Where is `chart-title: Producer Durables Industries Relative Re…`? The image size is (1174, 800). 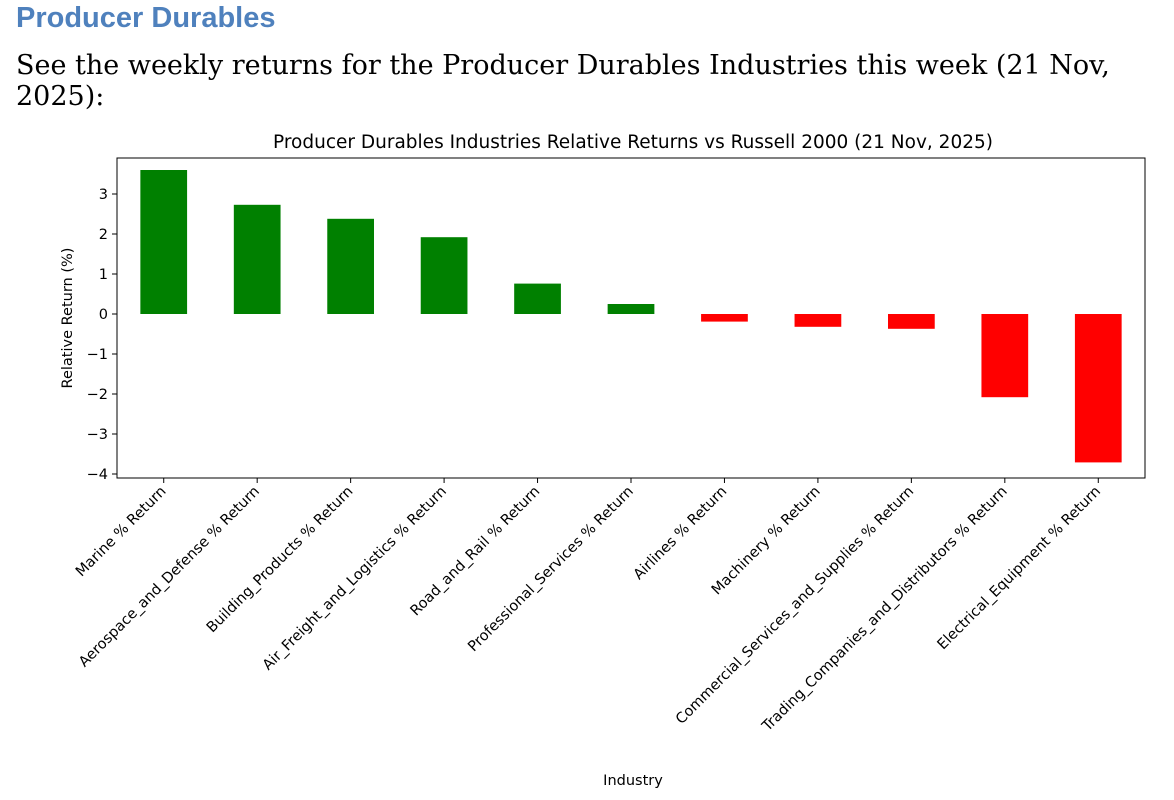 chart-title: Producer Durables Industries Relative Re… is located at coordinates (633, 142).